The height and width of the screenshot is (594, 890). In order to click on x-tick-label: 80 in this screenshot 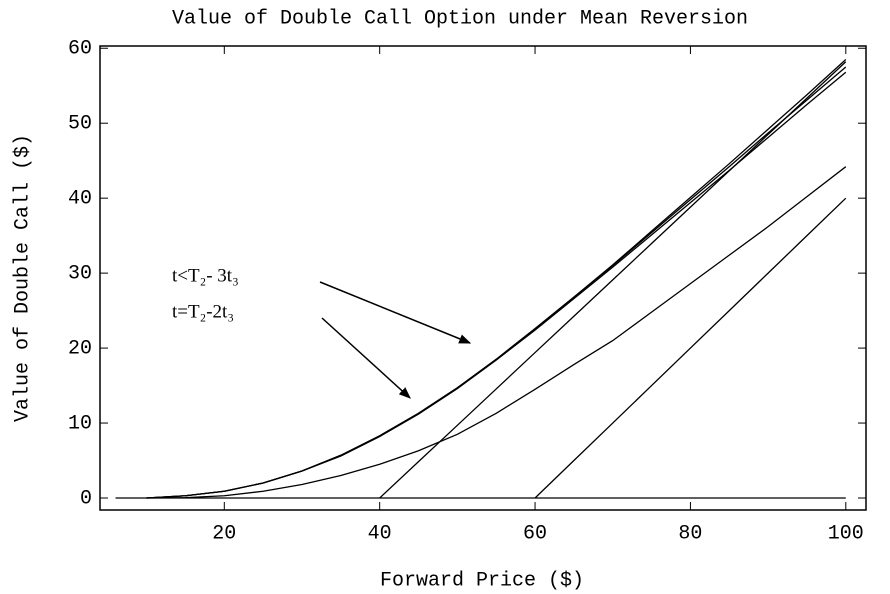, I will do `click(690, 533)`.